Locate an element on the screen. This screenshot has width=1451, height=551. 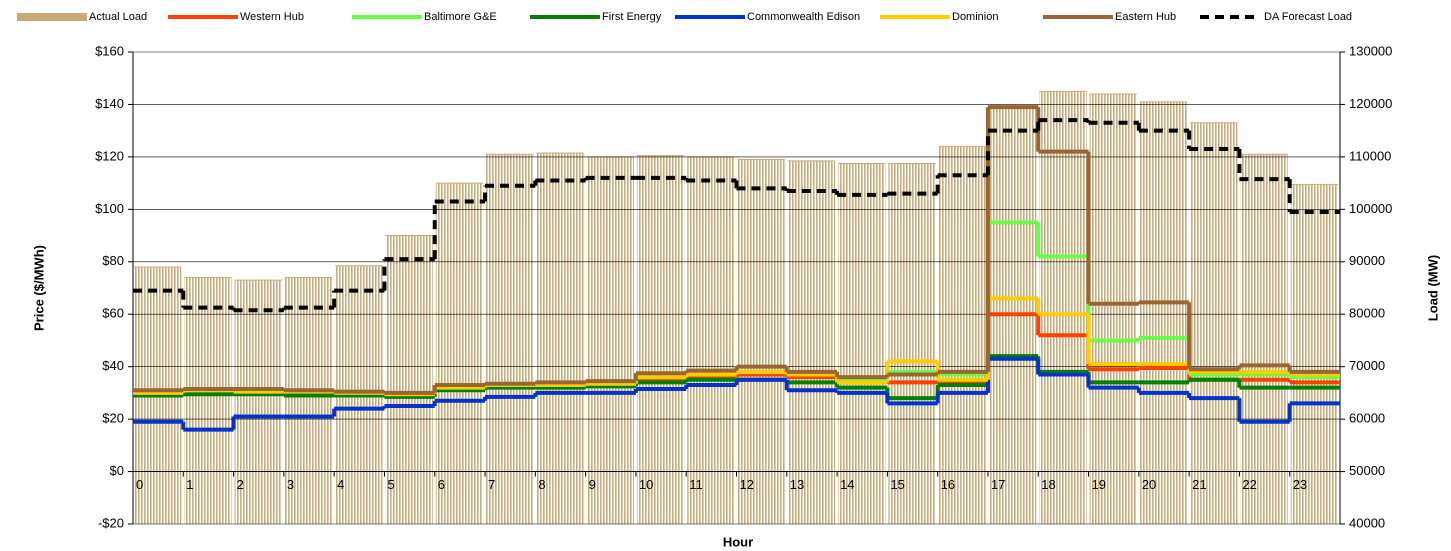
x-tick-label: 10 is located at coordinates (646, 484).